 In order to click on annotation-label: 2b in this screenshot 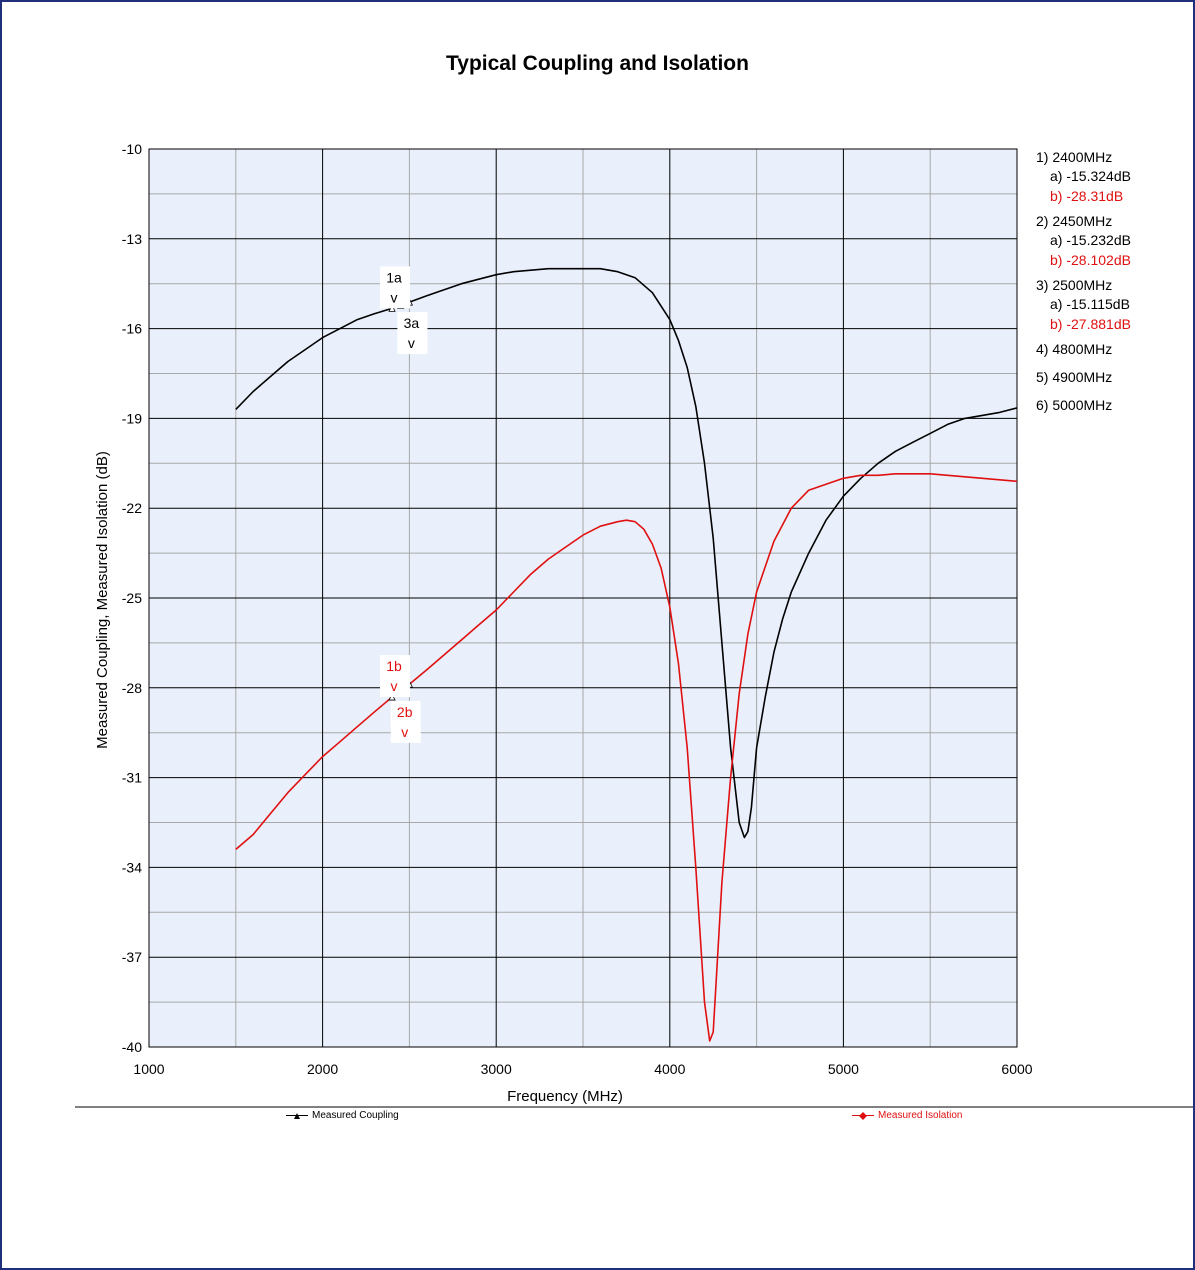, I will do `click(405, 712)`.